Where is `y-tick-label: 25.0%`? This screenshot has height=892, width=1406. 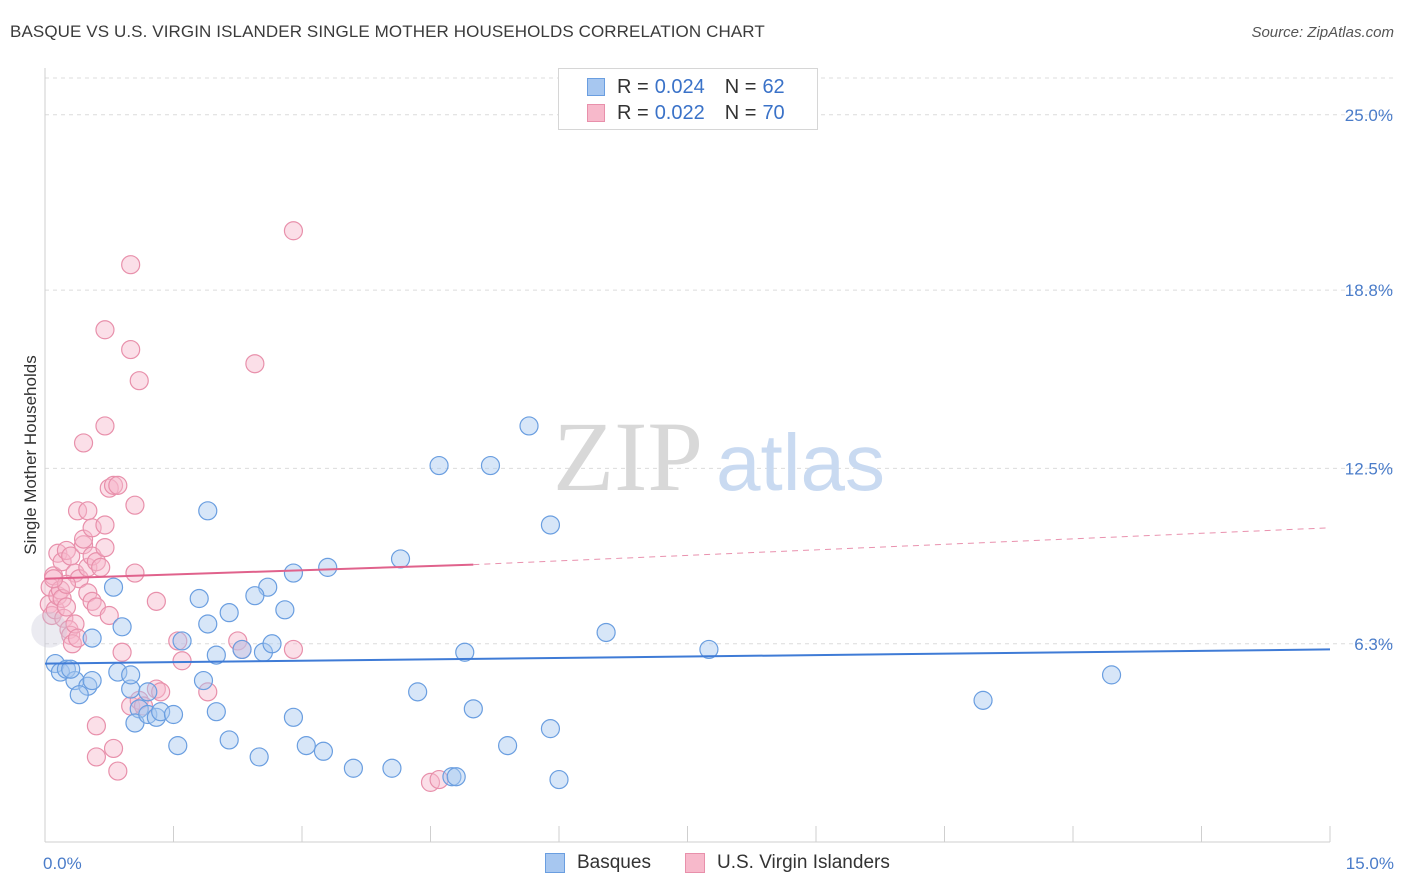
y-tick-label: 25.0% is located at coordinates (1369, 115).